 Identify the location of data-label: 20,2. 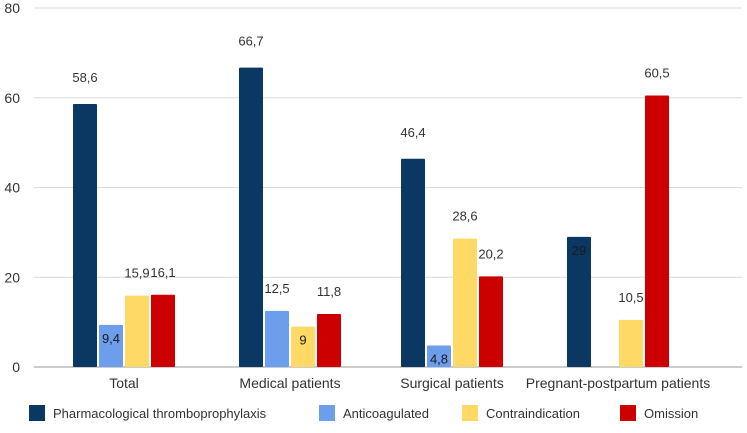
(490, 253).